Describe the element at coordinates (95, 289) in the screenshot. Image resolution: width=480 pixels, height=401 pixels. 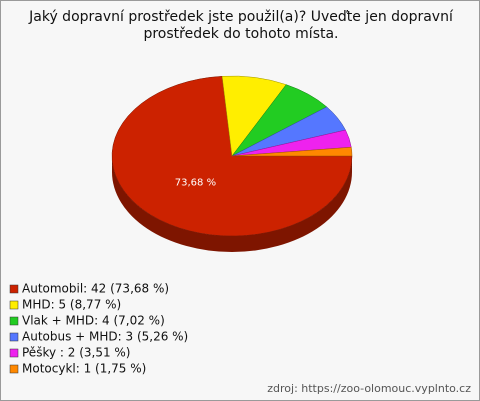
I see `legend-label: Automobil: 42 (73,68 %)` at that location.